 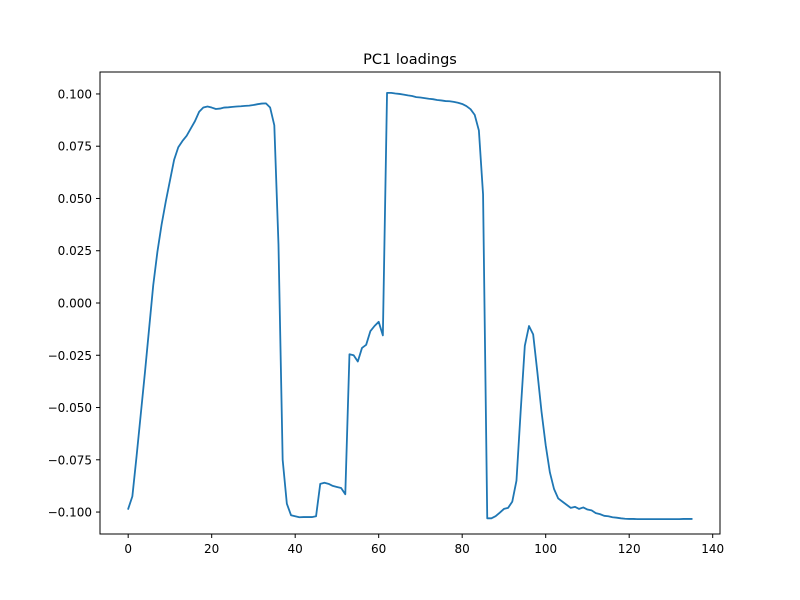 What do you see at coordinates (629, 549) in the screenshot?
I see `x-tick-label: 120` at bounding box center [629, 549].